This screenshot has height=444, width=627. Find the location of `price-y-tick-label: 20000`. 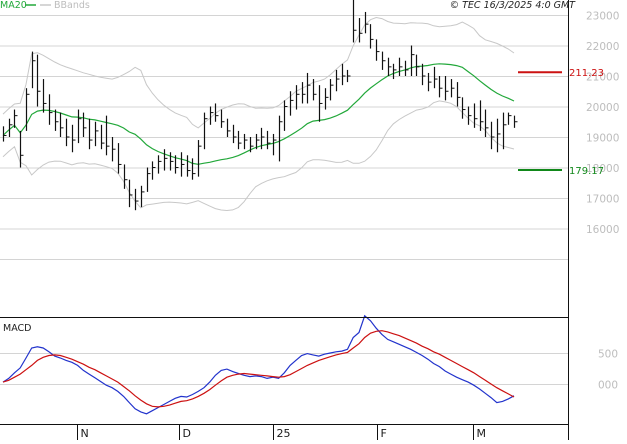

price-y-tick-label: 20000 is located at coordinates (602, 108).